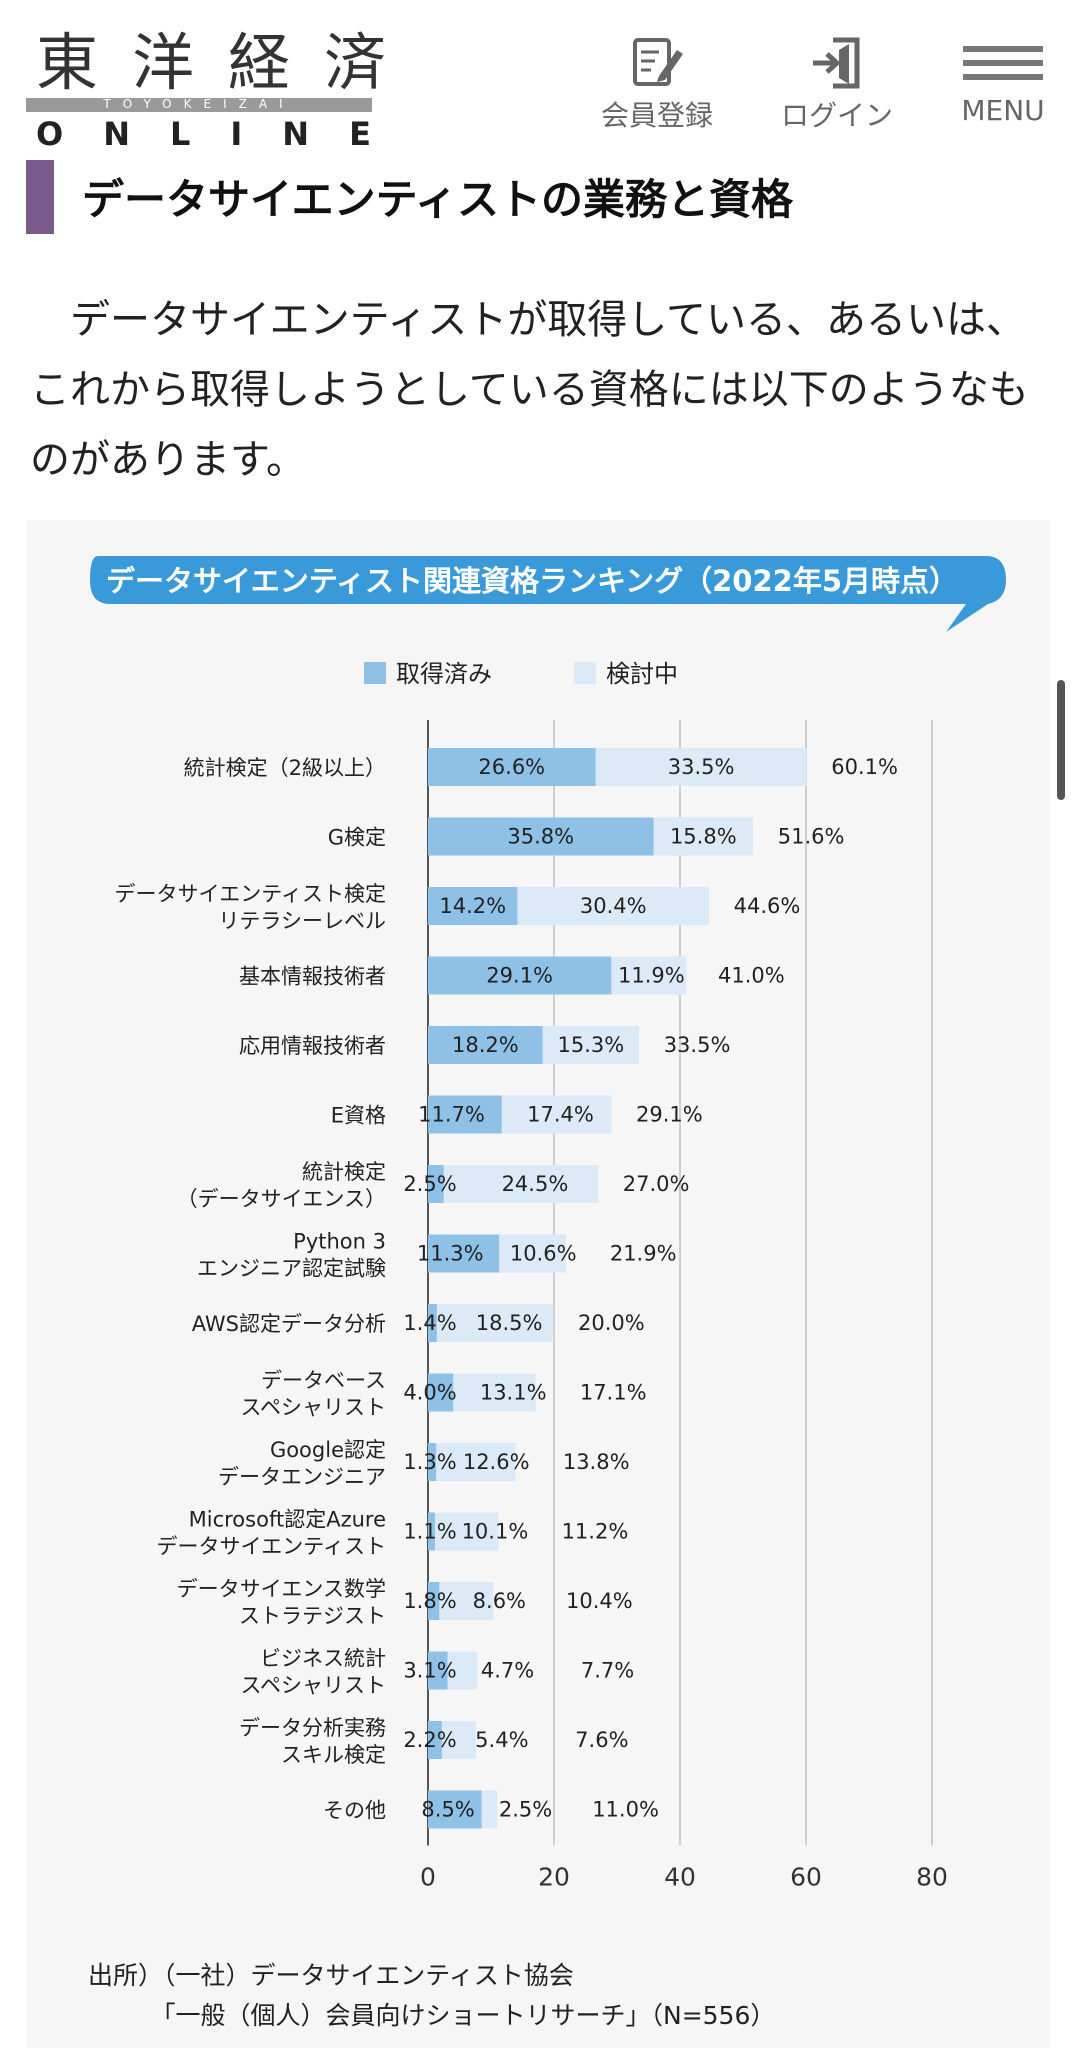 This screenshot has width=1074, height=2048. I want to click on data-label-acquired: 26.6%, so click(511, 767).